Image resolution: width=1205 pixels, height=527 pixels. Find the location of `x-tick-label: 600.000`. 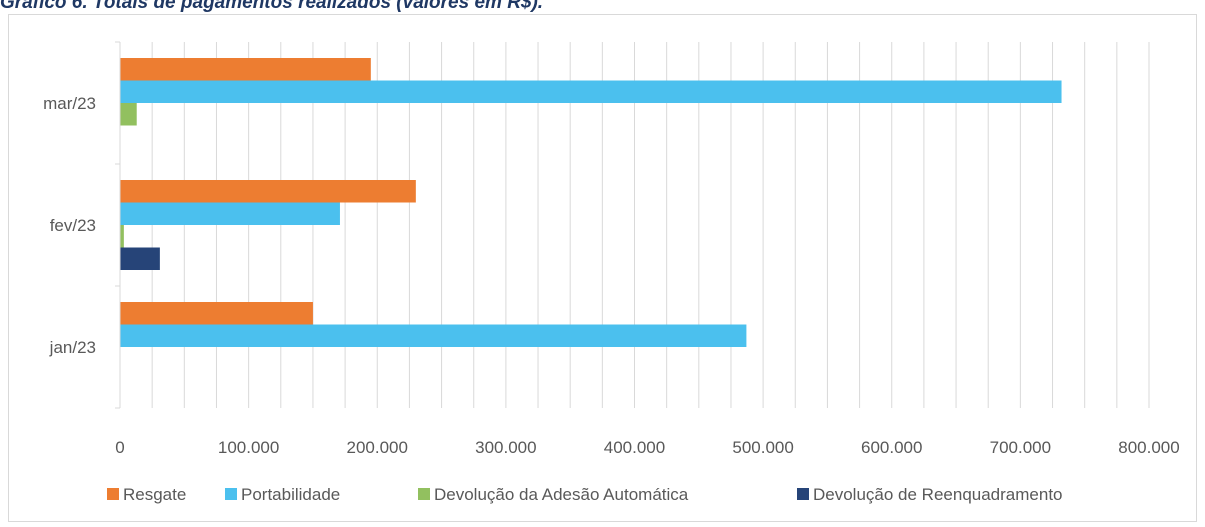

x-tick-label: 600.000 is located at coordinates (891, 447).